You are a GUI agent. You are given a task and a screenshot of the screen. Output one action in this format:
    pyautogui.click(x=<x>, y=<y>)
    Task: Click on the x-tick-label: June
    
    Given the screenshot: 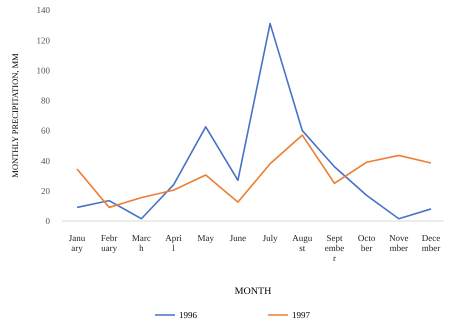 What is the action you would take?
    pyautogui.click(x=238, y=238)
    